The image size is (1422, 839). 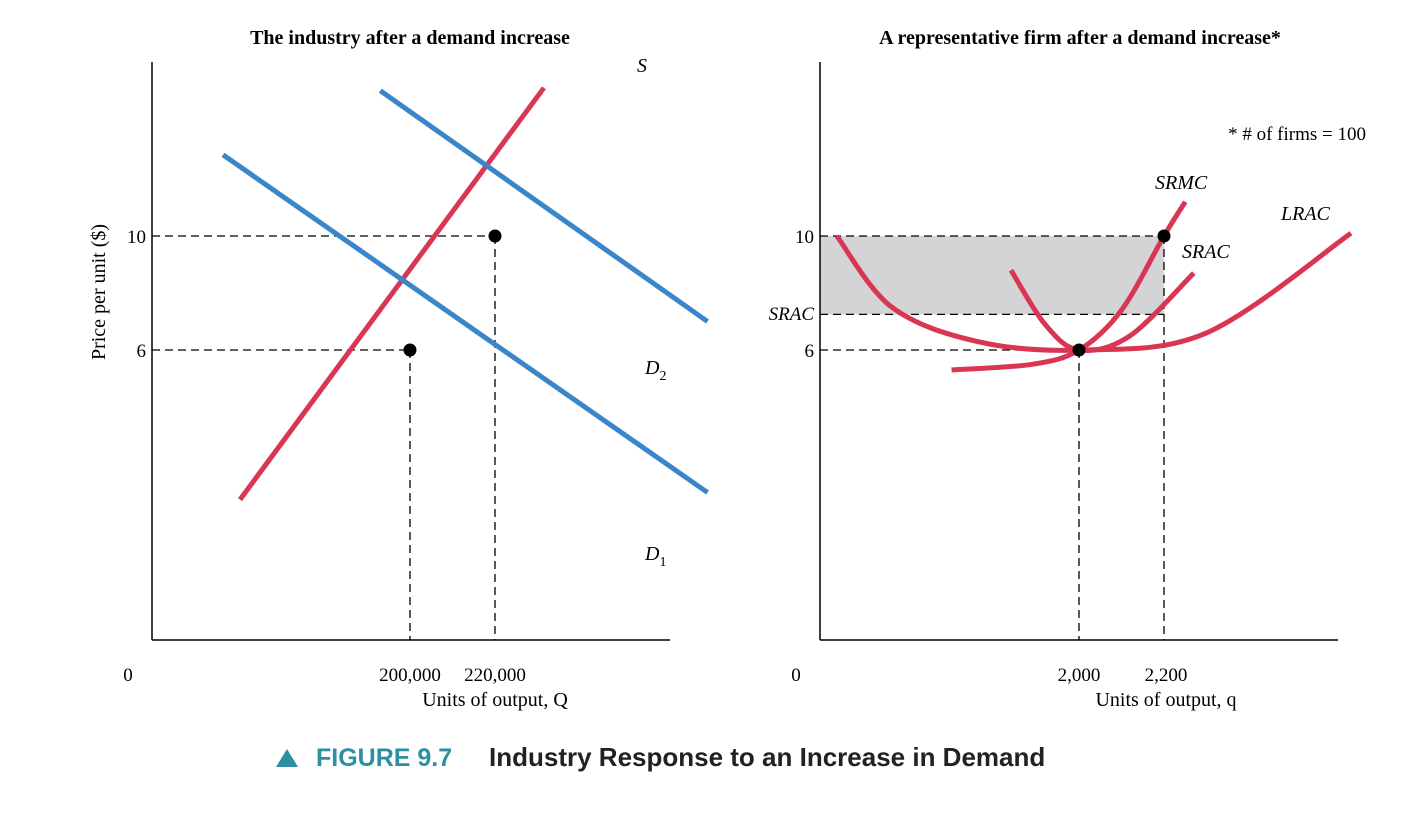 I want to click on demand-d1-label: D1, so click(x=655, y=556).